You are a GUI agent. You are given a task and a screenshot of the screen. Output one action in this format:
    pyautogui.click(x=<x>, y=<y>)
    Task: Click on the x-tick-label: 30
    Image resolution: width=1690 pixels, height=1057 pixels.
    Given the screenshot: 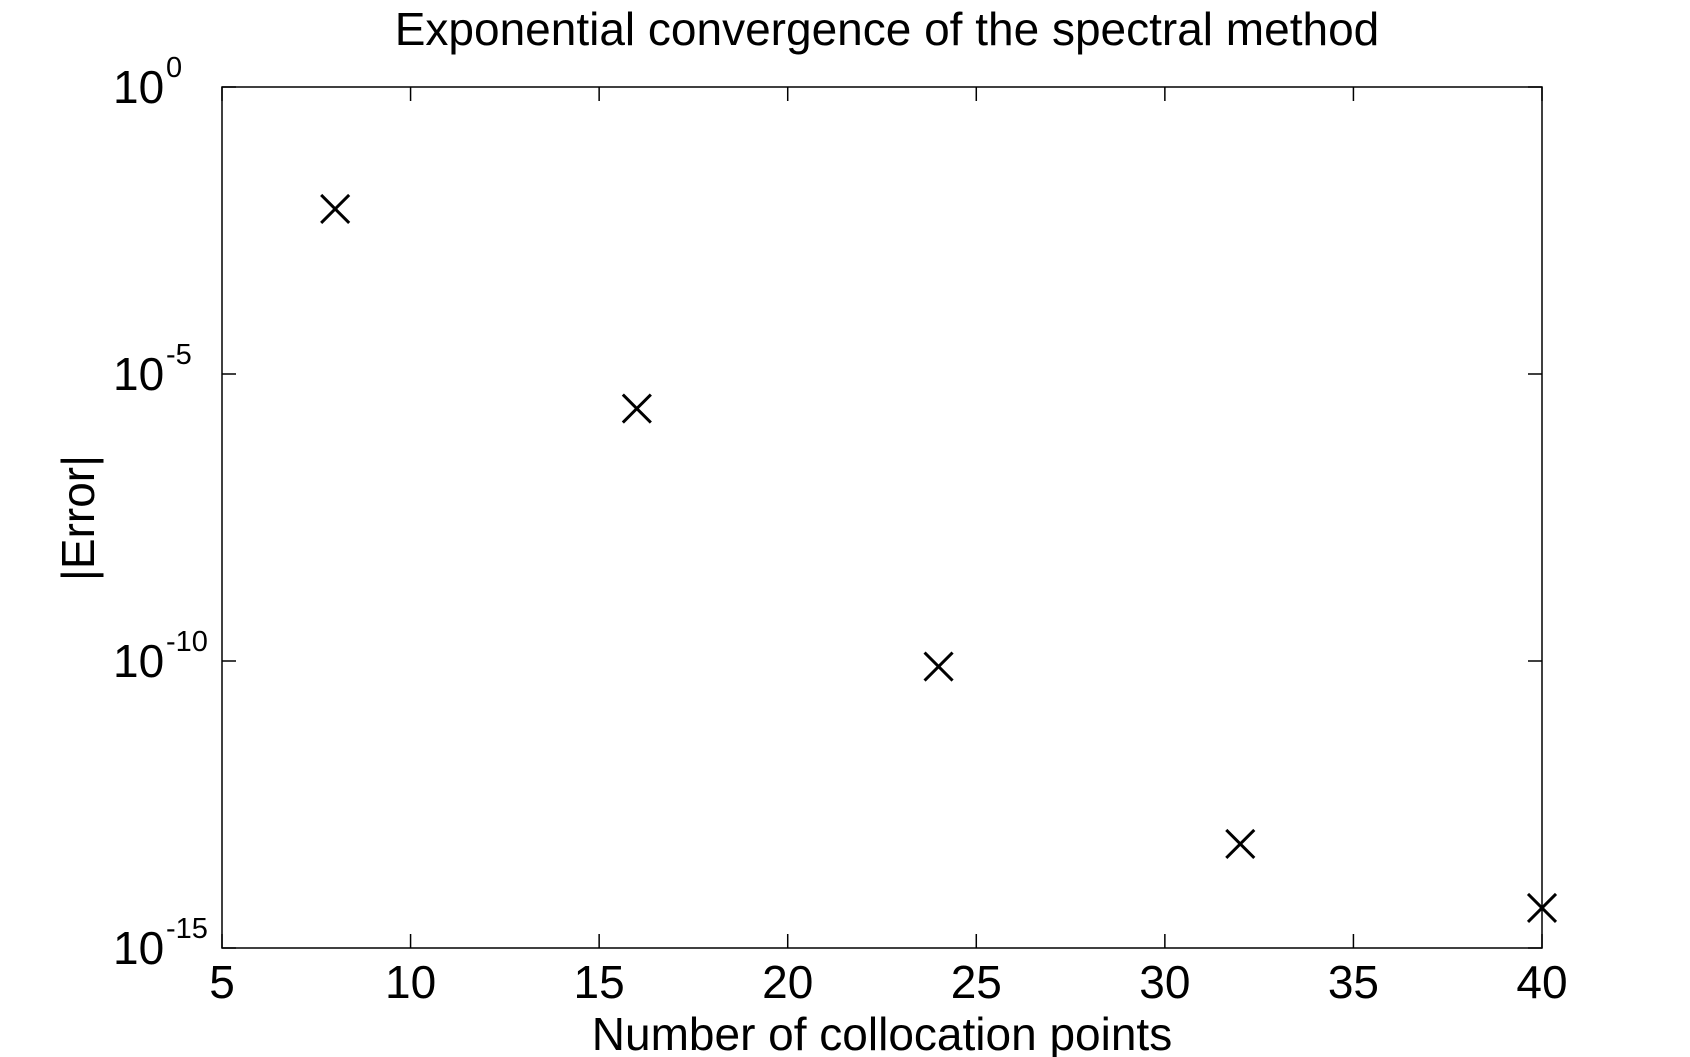 What is the action you would take?
    pyautogui.click(x=1164, y=982)
    